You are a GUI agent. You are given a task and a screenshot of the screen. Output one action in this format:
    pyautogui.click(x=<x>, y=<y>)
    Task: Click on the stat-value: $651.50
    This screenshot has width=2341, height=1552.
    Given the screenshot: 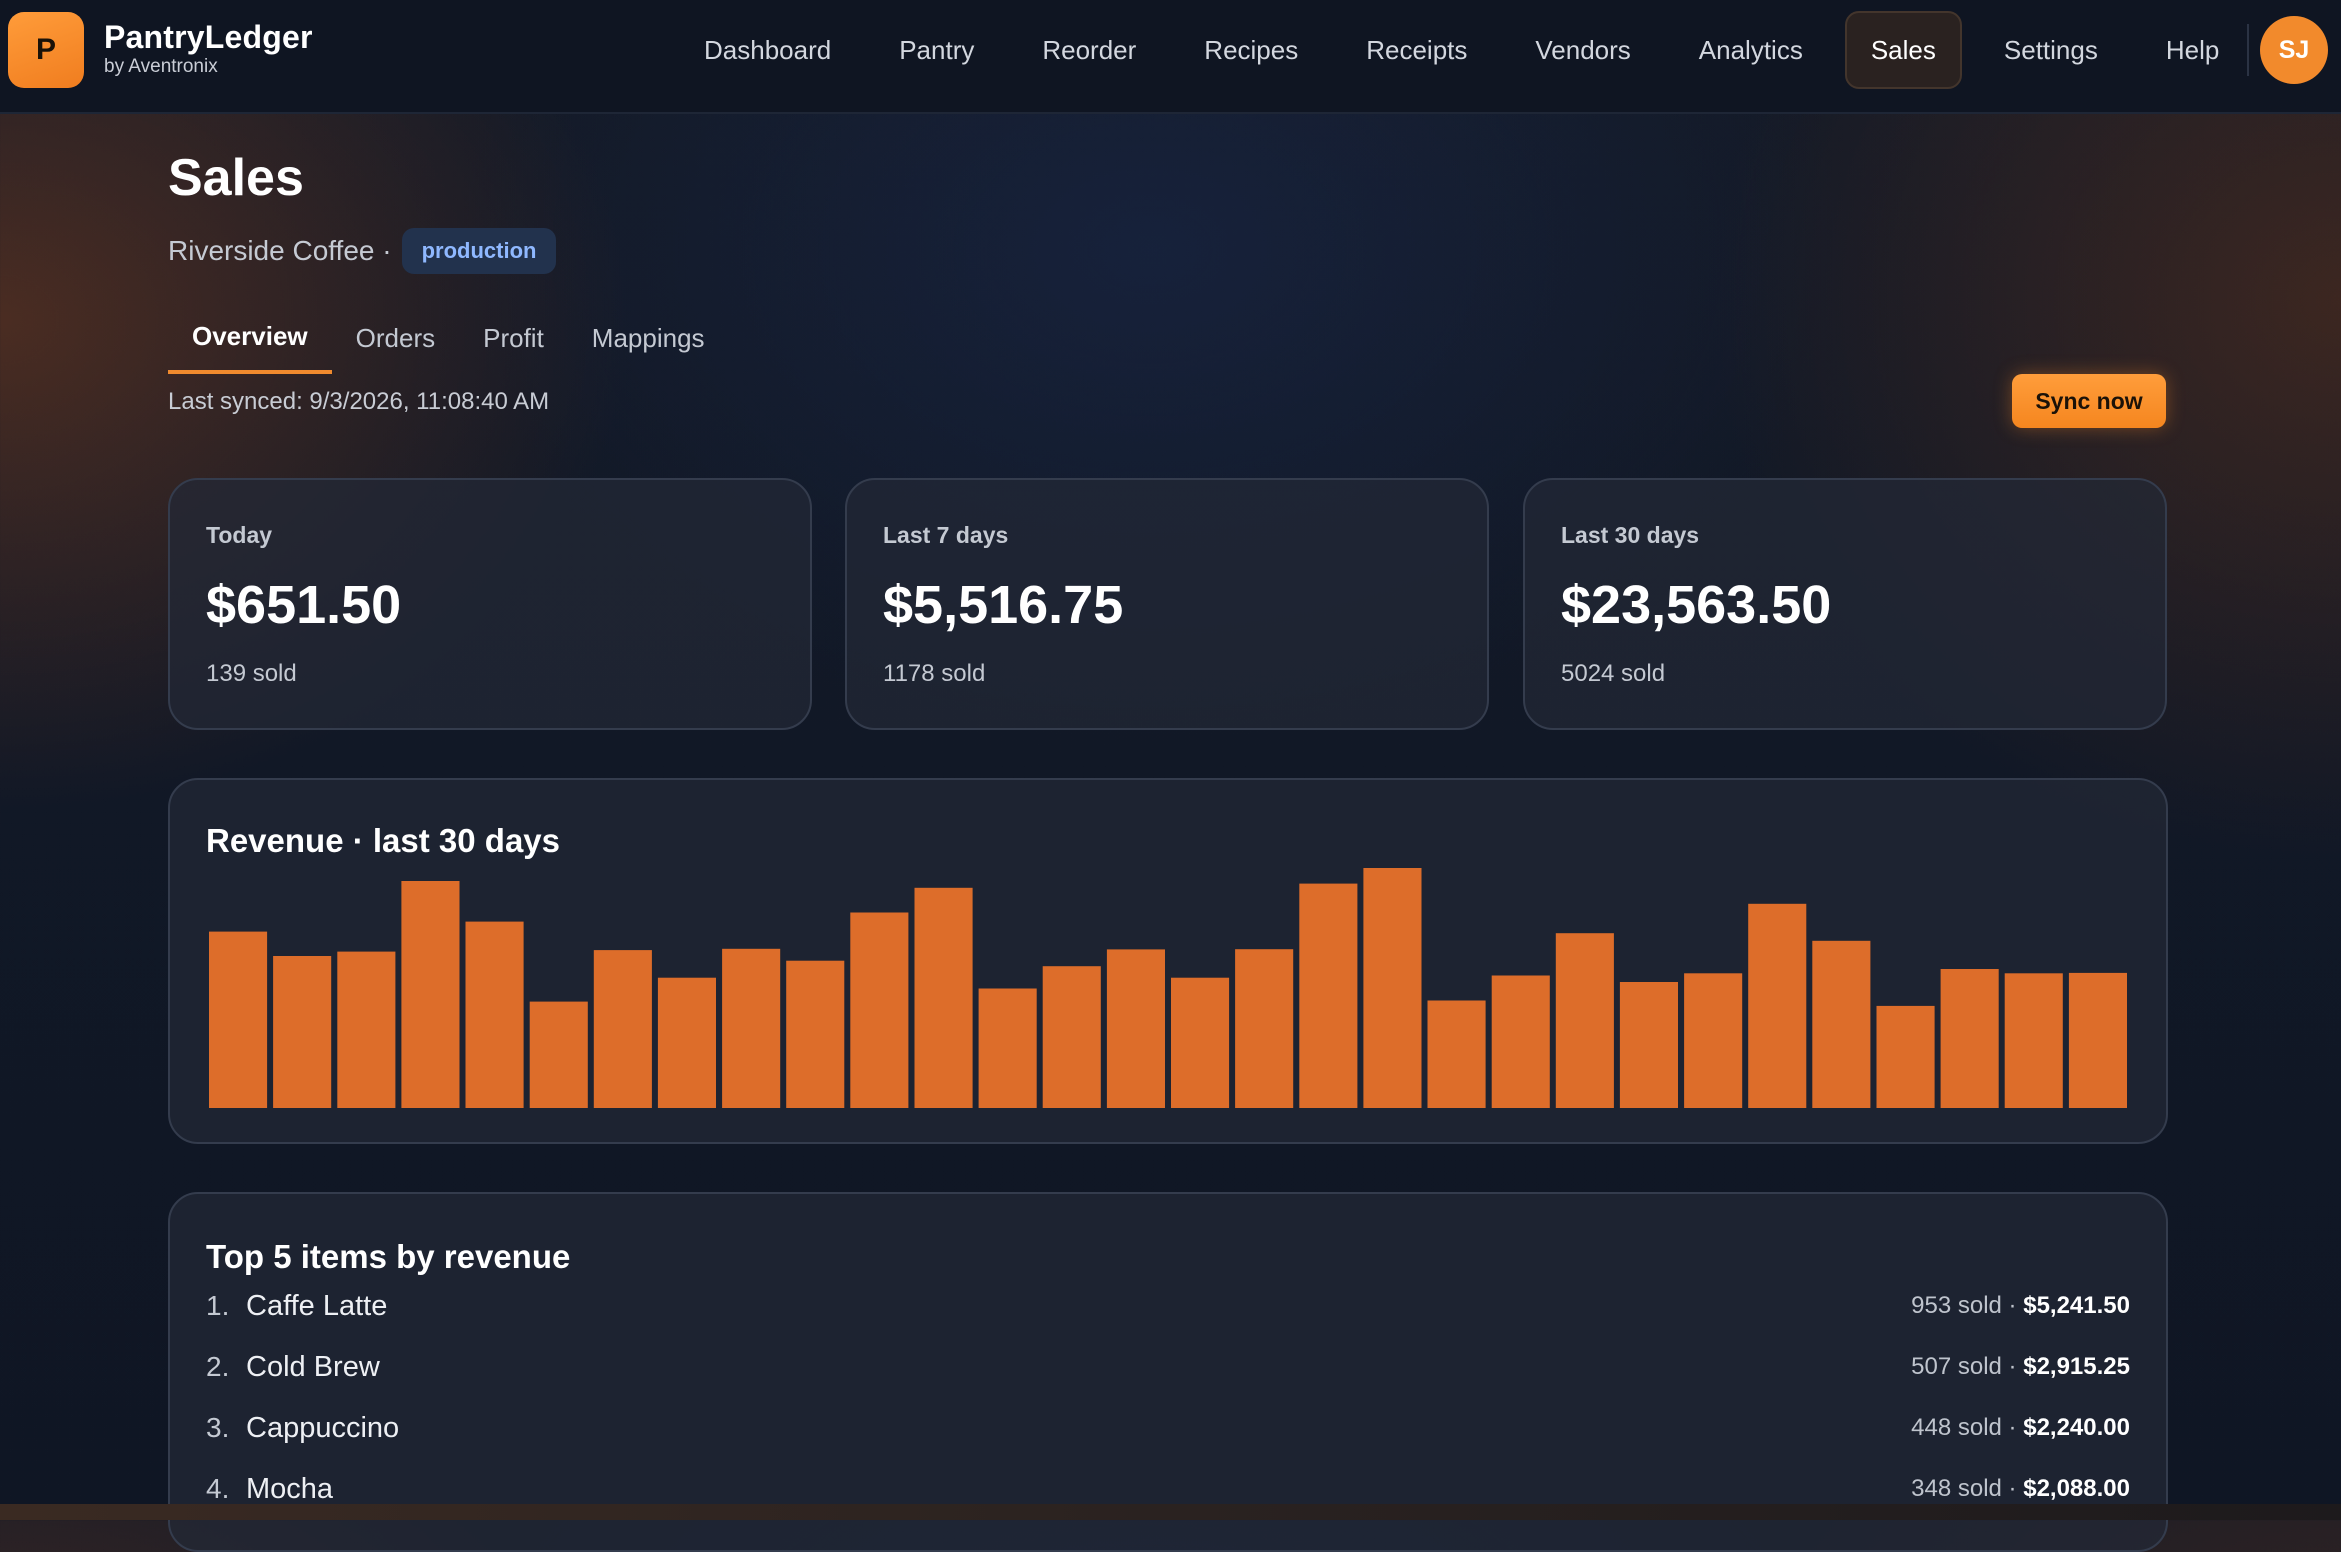 What is the action you would take?
    pyautogui.click(x=304, y=605)
    